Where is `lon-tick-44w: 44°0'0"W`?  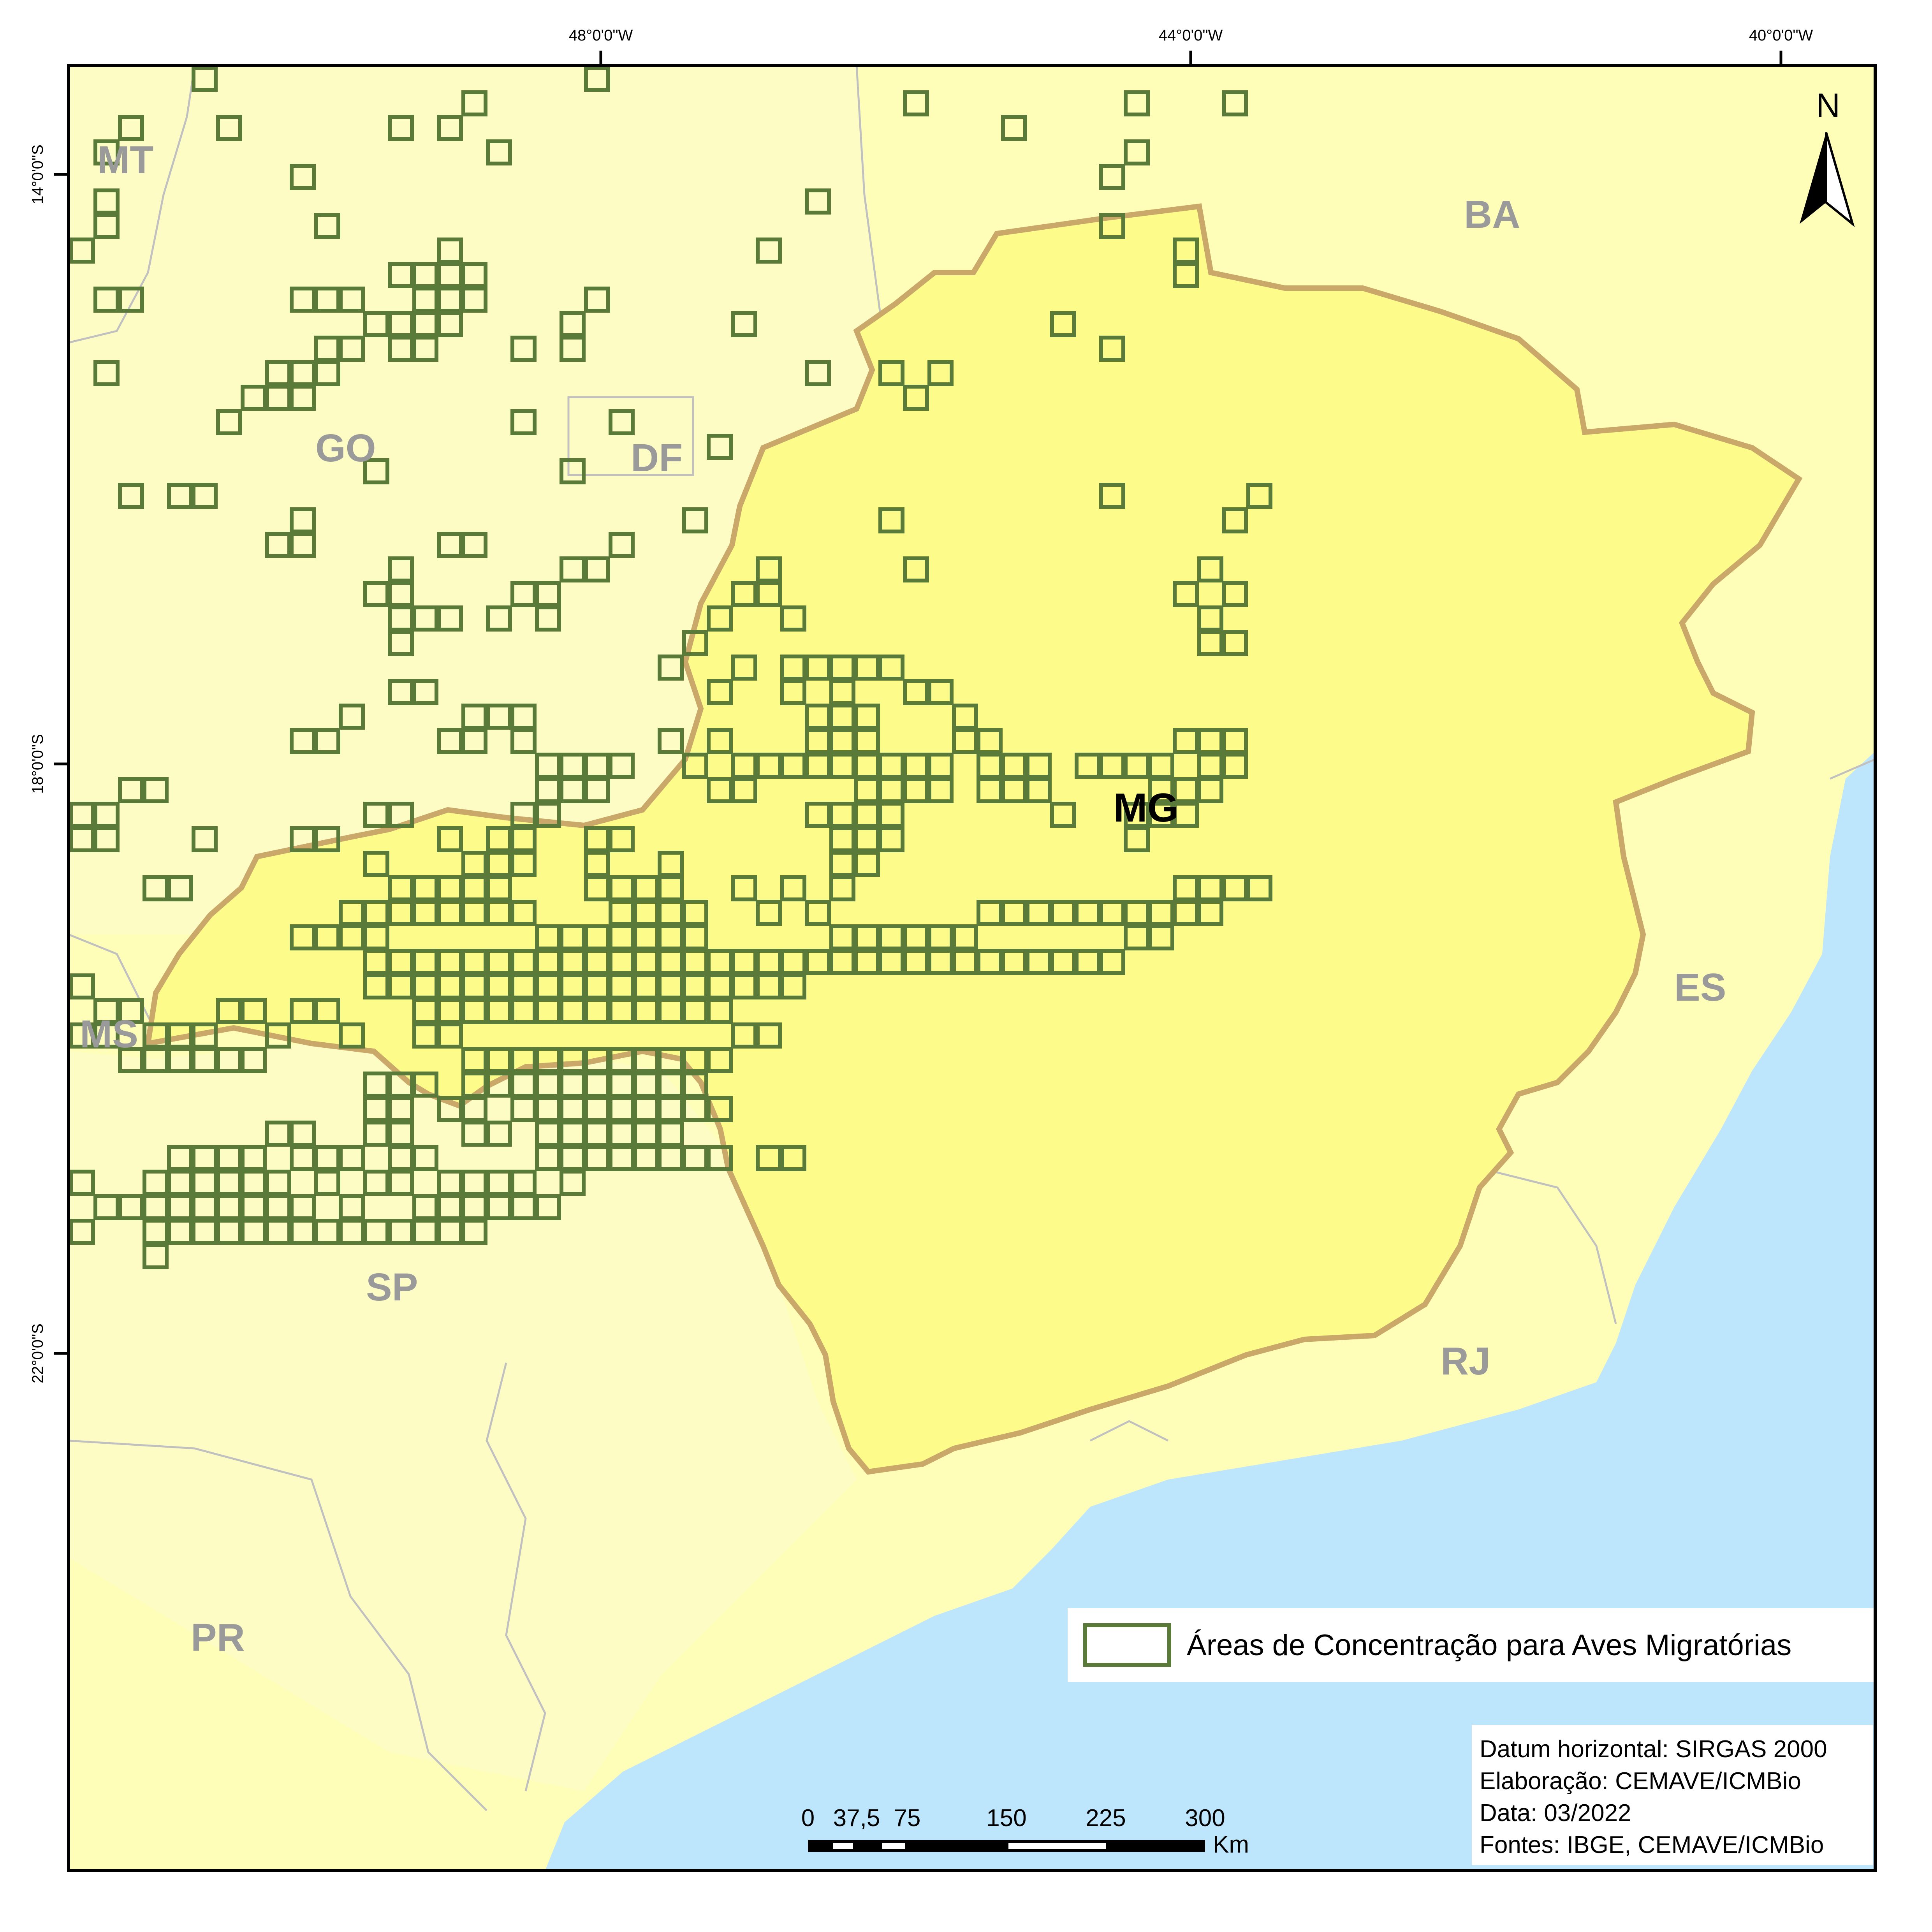 lon-tick-44w: 44°0'0"W is located at coordinates (1191, 35).